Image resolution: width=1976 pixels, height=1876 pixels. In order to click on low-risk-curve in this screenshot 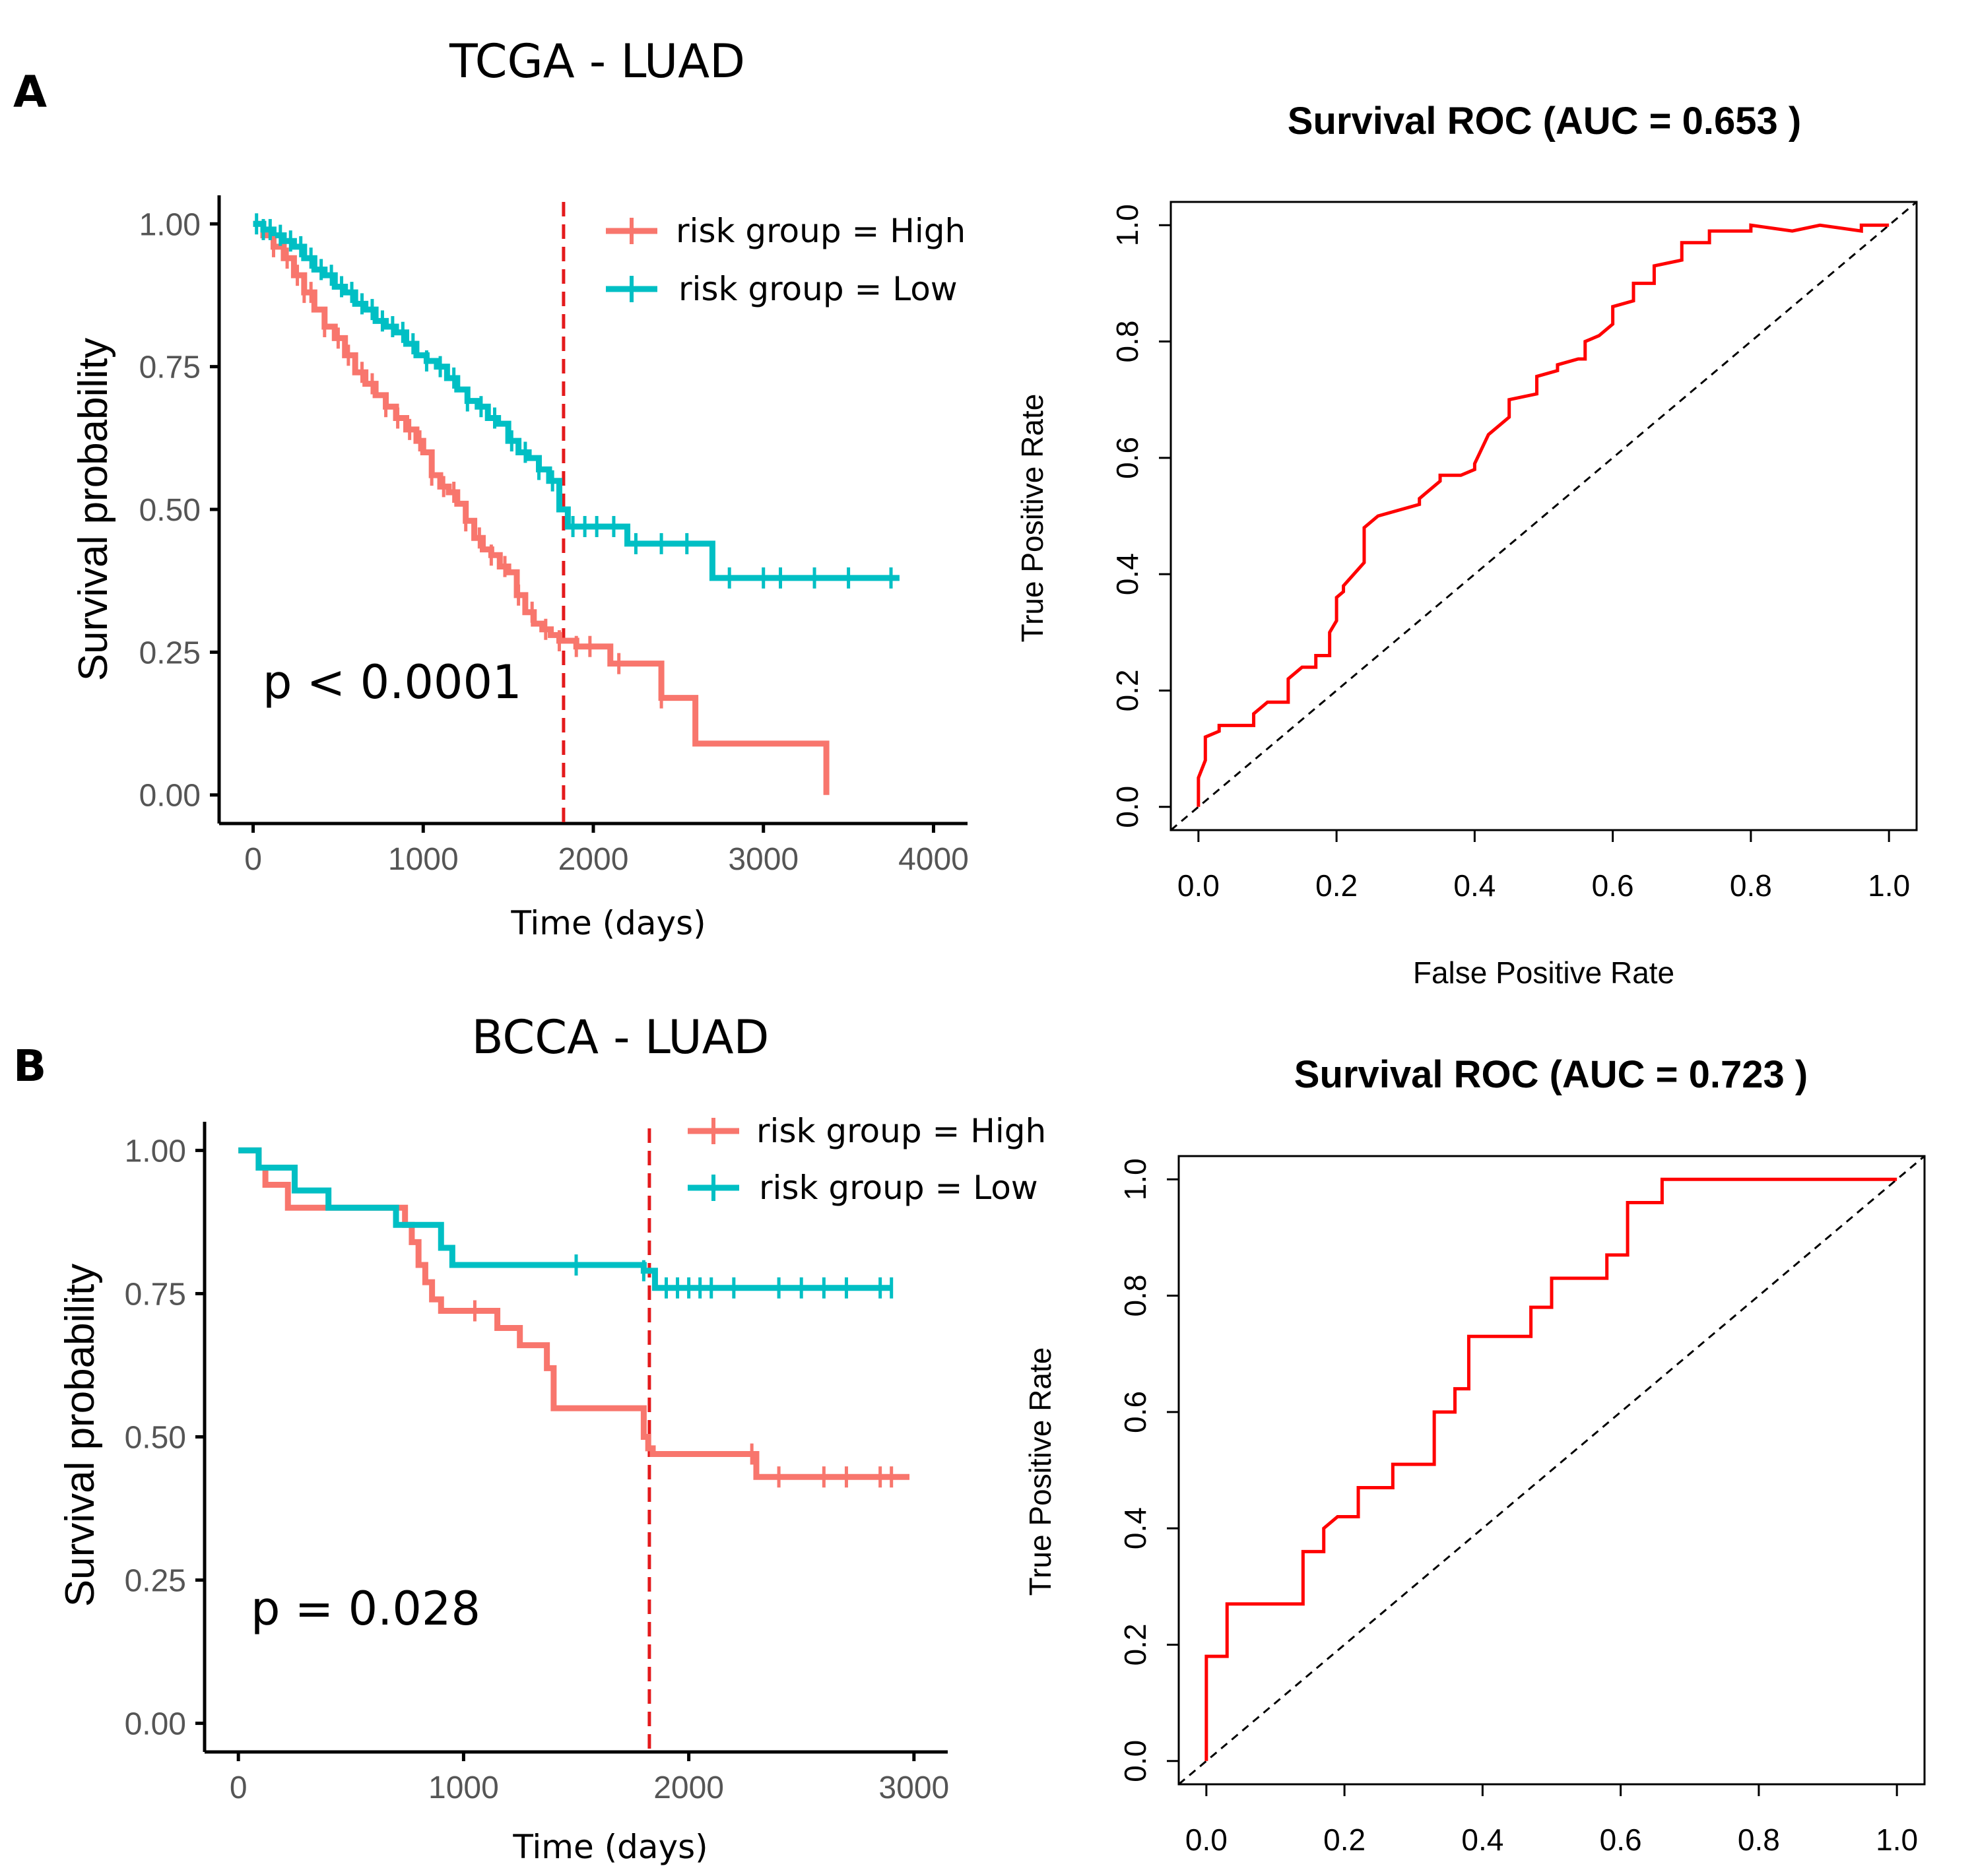, I will do `click(576, 400)`.